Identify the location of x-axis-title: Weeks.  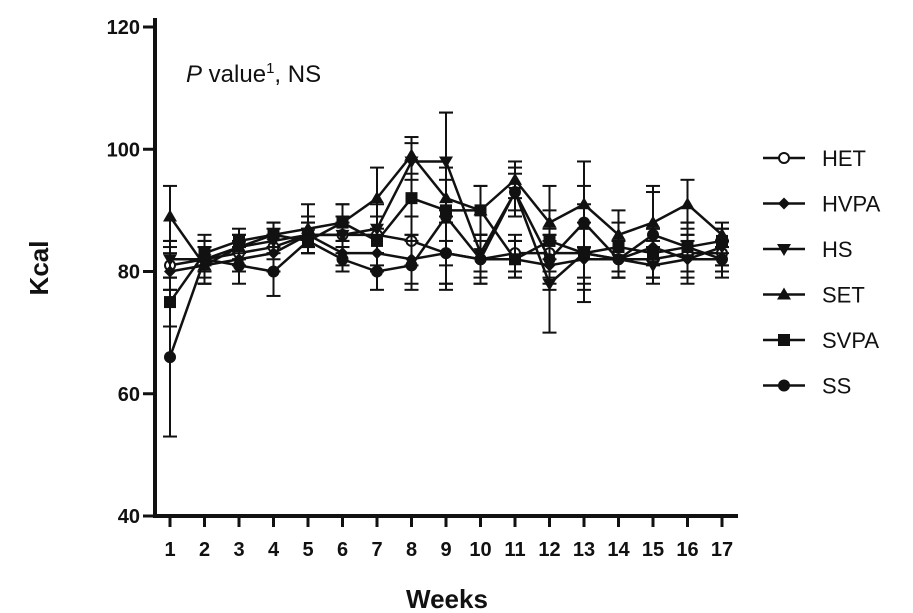
(447, 598).